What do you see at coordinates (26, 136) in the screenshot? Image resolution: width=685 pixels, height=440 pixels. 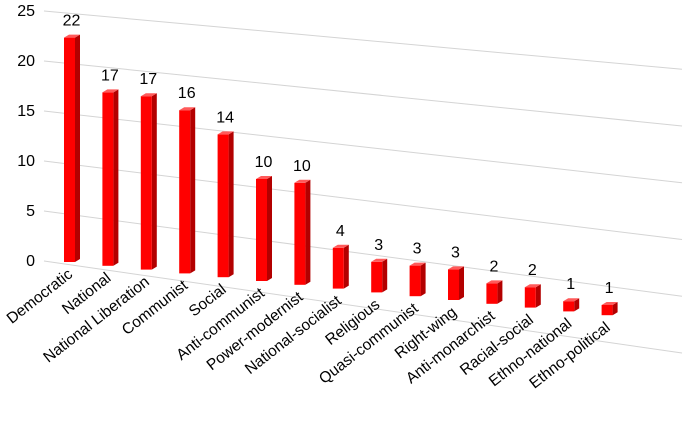 I see `y-axis-ticks: 0 5 10 15 20 25` at bounding box center [26, 136].